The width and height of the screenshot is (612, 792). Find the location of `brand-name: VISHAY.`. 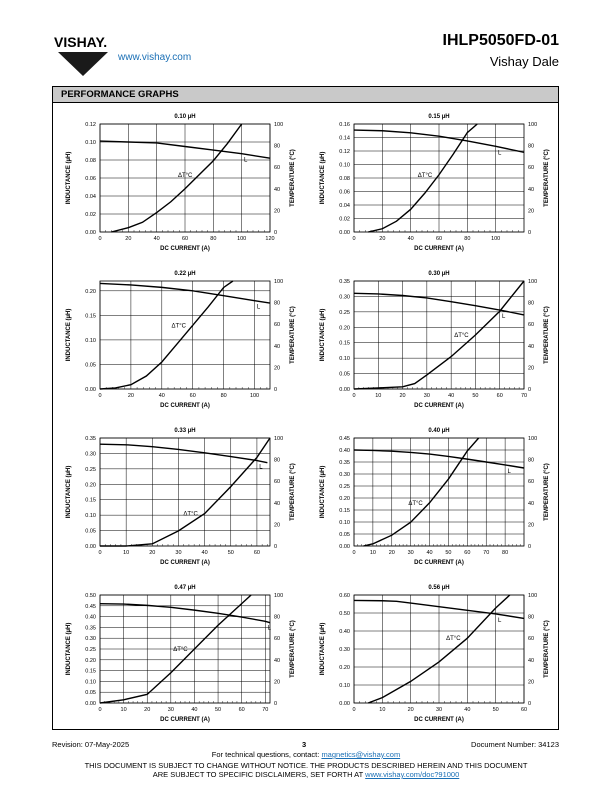

brand-name: VISHAY. is located at coordinates (80, 42).